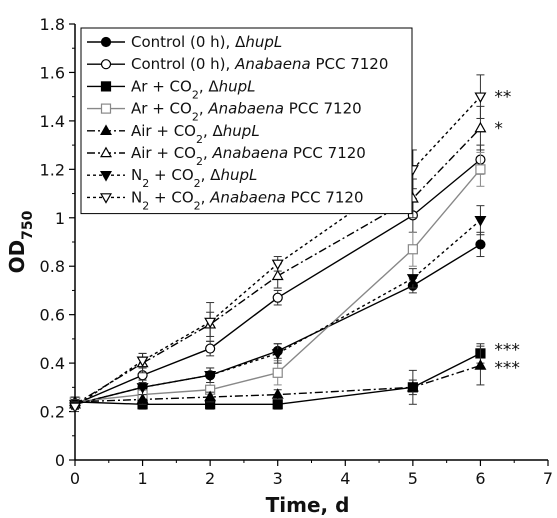 The width and height of the screenshot is (557, 518). Describe the element at coordinates (52, 315) in the screenshot. I see `y-tick-label: 0.6` at that location.